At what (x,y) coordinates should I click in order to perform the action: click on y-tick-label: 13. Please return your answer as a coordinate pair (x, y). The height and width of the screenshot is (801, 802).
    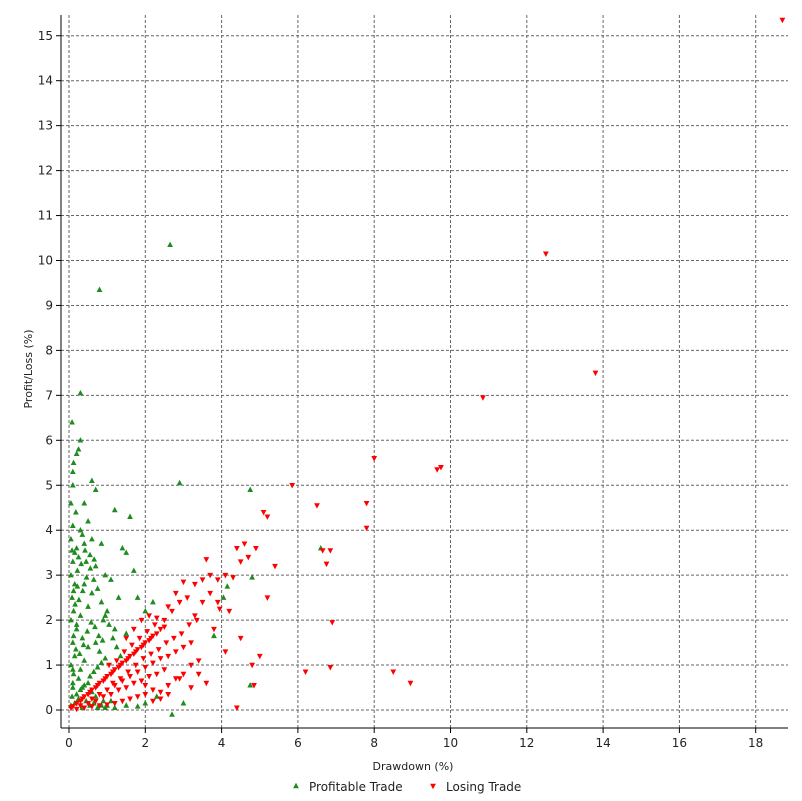
    Looking at the image, I should click on (45, 126).